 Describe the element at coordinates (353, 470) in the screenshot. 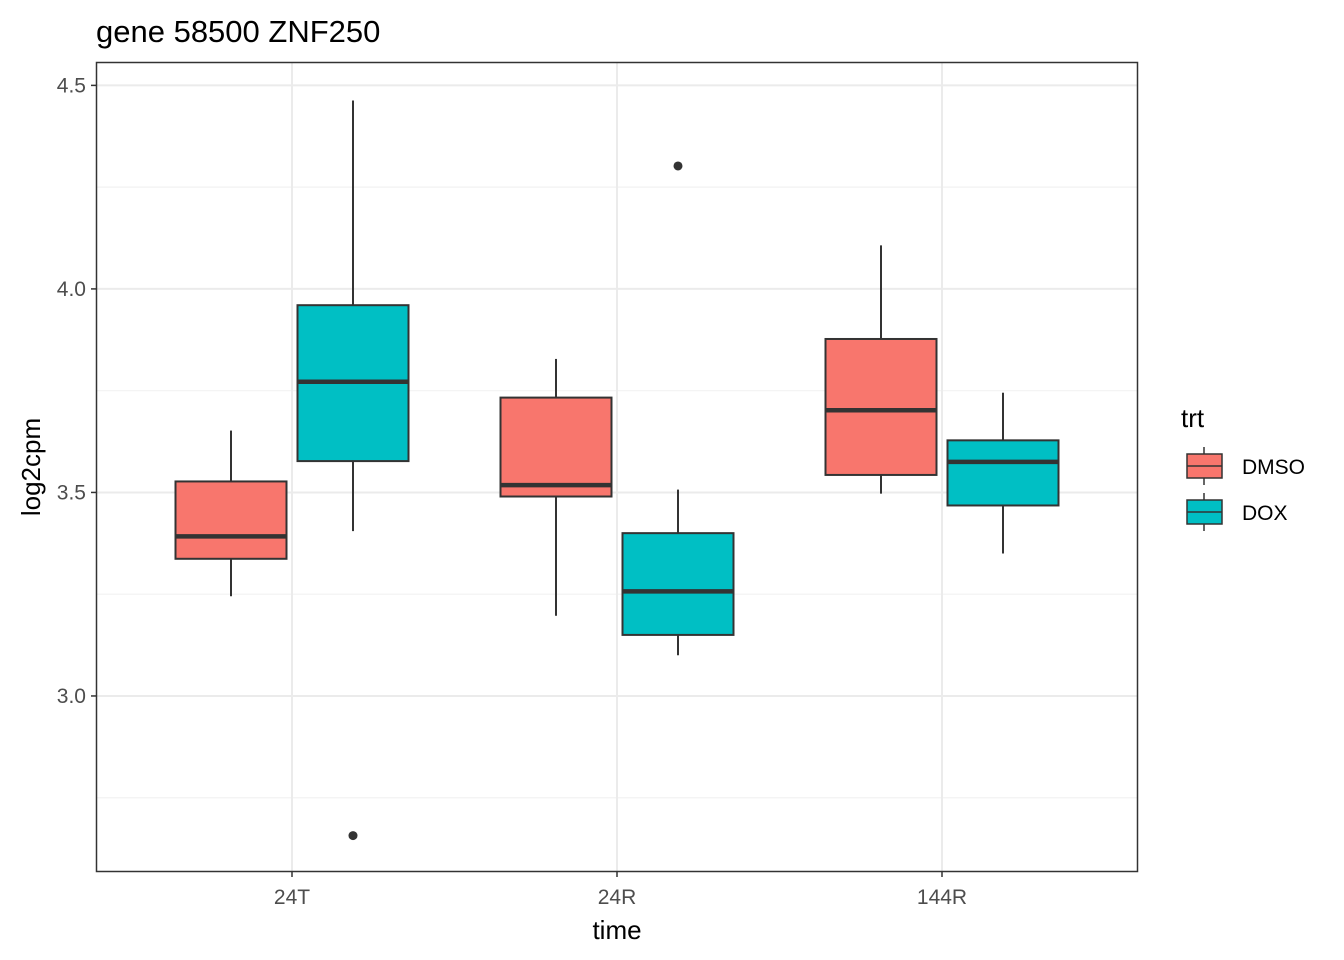

I see `box-dox-24t` at that location.